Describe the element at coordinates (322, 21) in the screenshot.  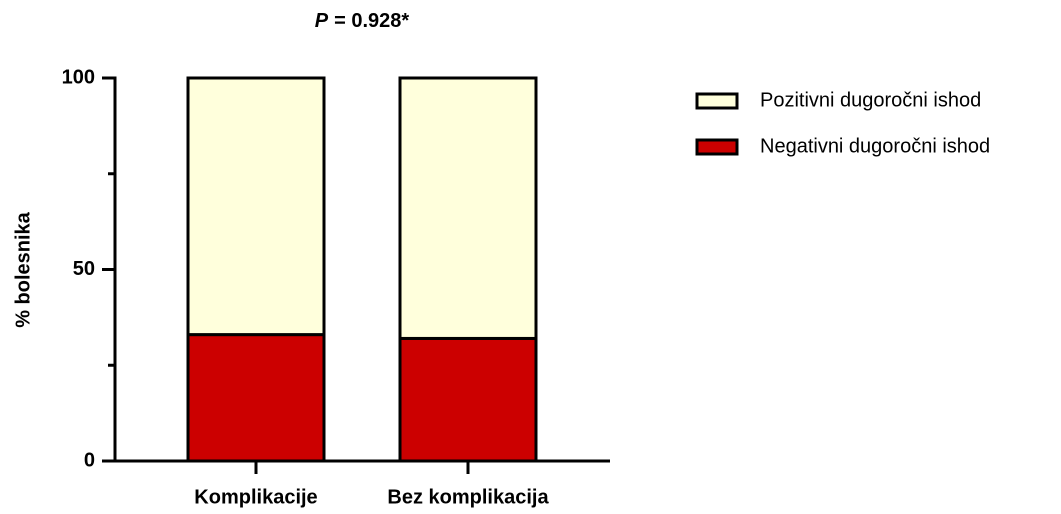
I see `title-variable: P` at that location.